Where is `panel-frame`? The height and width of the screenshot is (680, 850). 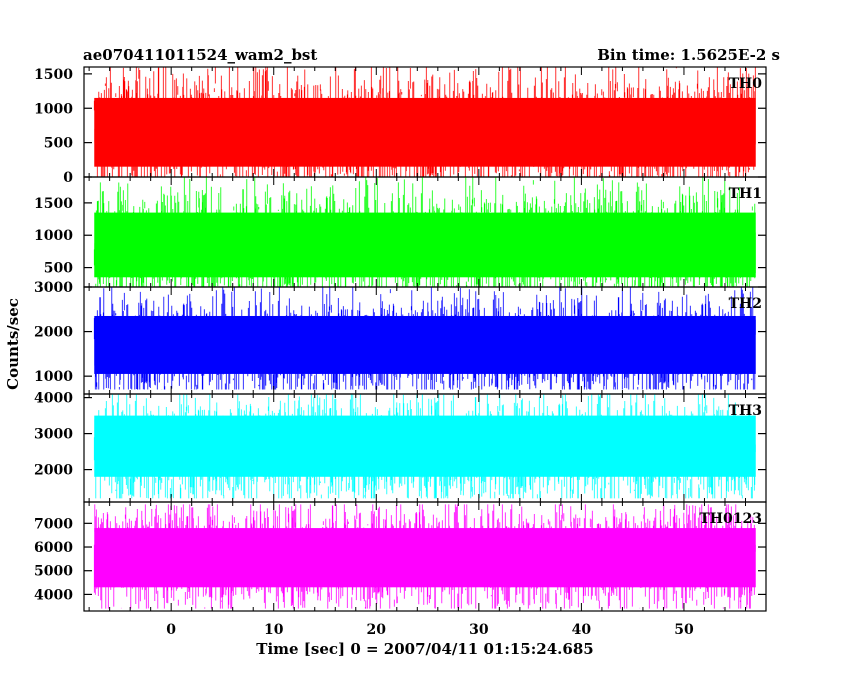 panel-frame is located at coordinates (425, 556).